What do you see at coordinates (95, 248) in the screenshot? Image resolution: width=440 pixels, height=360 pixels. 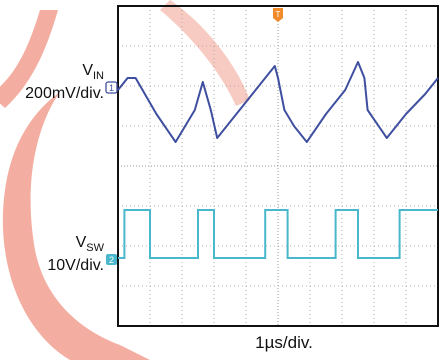 I see `vsw-label-sub: SW` at bounding box center [95, 248].